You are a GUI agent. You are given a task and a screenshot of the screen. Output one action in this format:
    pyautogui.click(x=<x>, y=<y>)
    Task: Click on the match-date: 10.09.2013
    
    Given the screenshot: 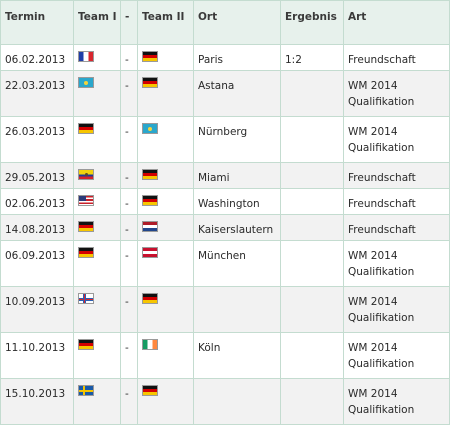 What is the action you would take?
    pyautogui.click(x=37, y=309)
    